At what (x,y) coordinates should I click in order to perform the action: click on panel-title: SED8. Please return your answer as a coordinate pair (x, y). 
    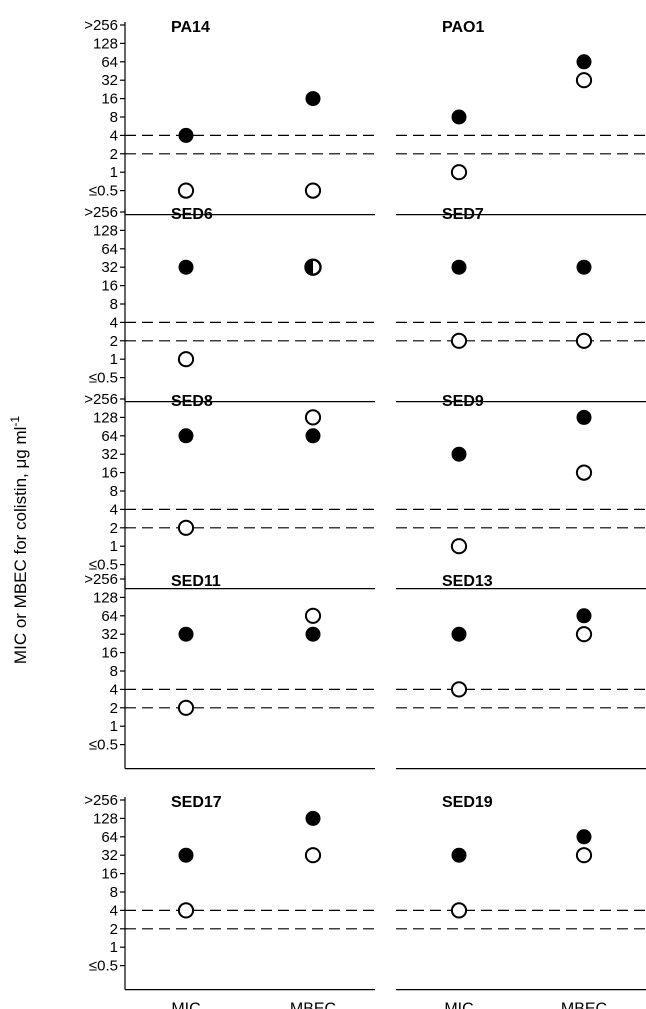
    Looking at the image, I should click on (192, 401).